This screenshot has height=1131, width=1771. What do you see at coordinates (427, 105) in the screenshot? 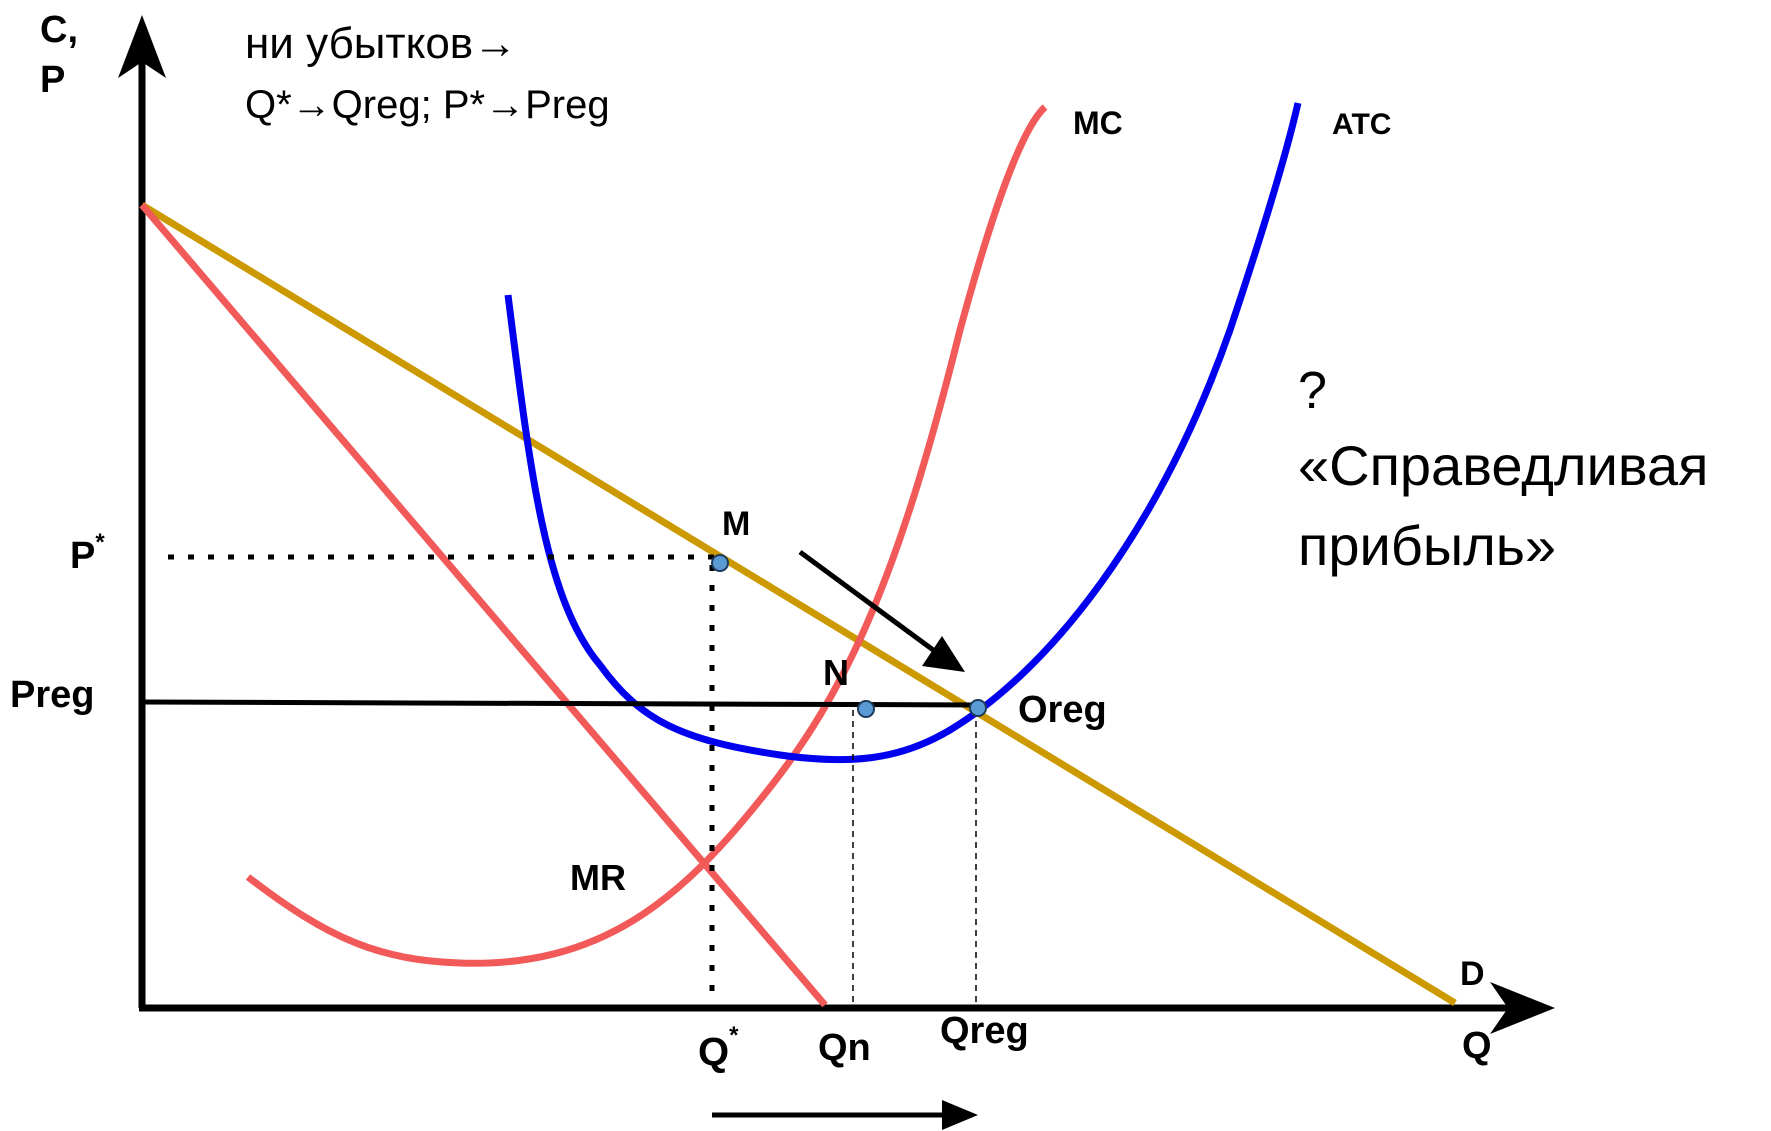
I see `top-text-line2: Q*→Qreg; P*→Preg` at bounding box center [427, 105].